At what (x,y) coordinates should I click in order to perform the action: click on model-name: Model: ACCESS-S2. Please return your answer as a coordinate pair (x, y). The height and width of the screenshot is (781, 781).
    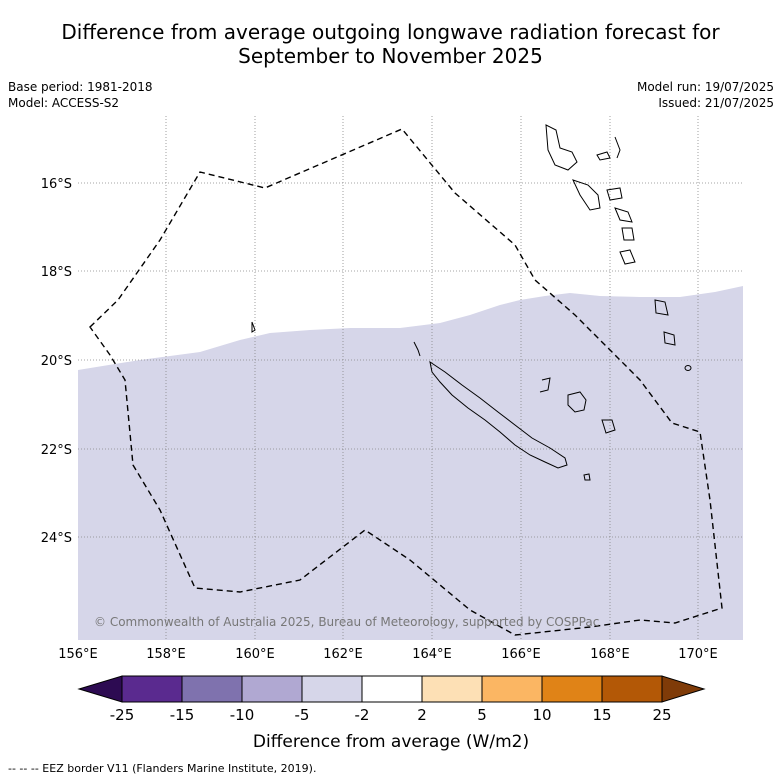
    Looking at the image, I should click on (64, 103).